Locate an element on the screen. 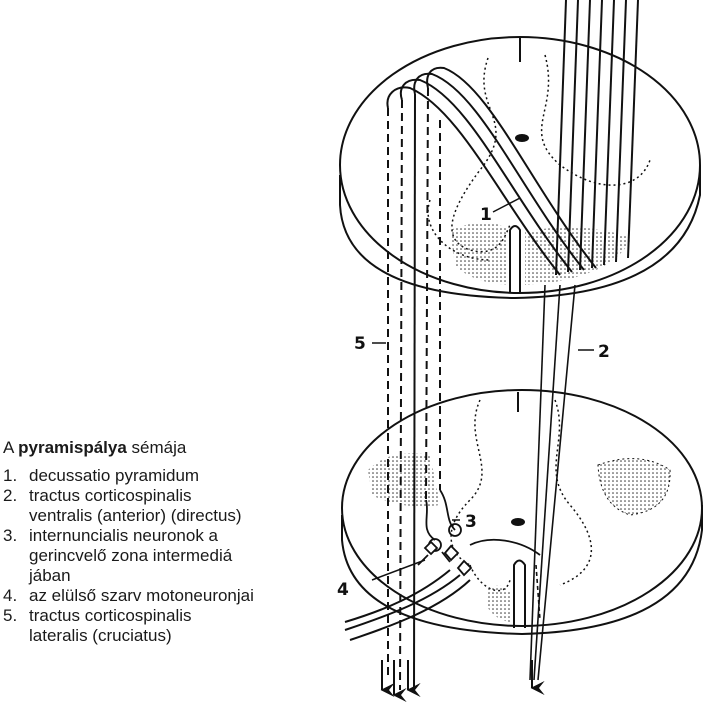 Image resolution: width=714 pixels, height=710 pixels. legend-item: 4. az elülső szarv motoneuronjai is located at coordinates (168, 596).